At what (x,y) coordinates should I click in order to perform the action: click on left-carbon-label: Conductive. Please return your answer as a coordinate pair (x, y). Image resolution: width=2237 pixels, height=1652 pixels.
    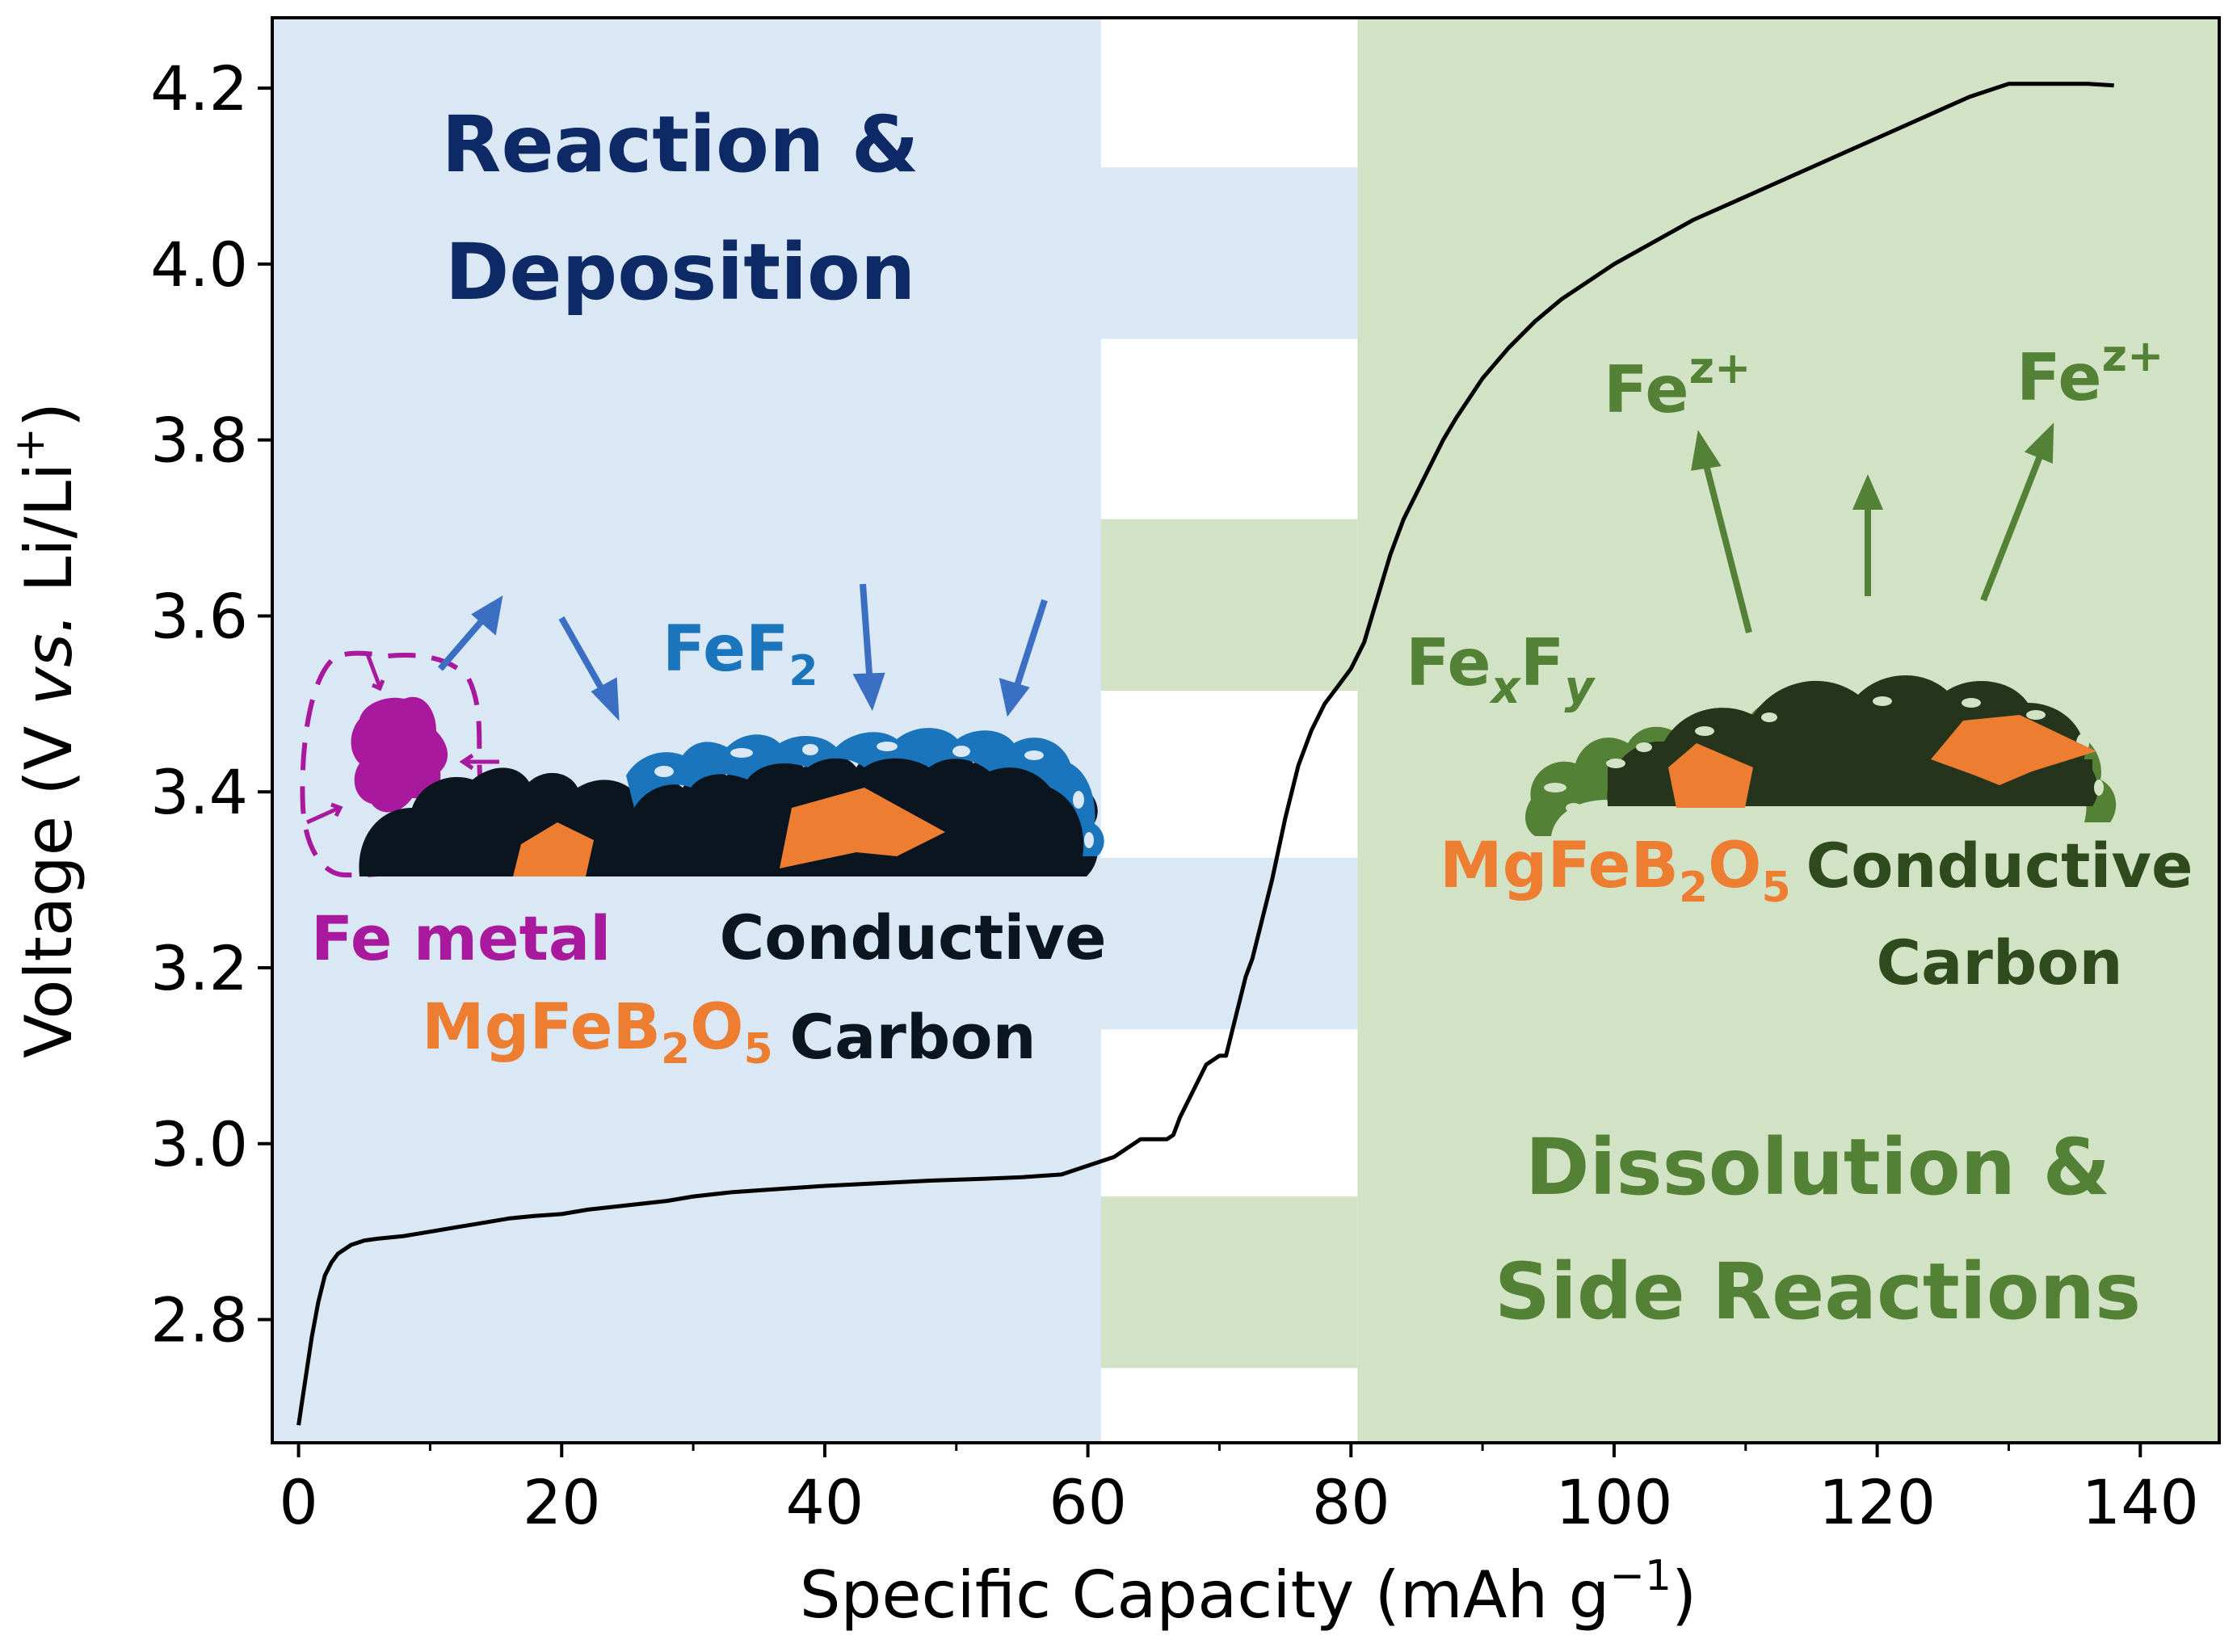
    Looking at the image, I should click on (913, 937).